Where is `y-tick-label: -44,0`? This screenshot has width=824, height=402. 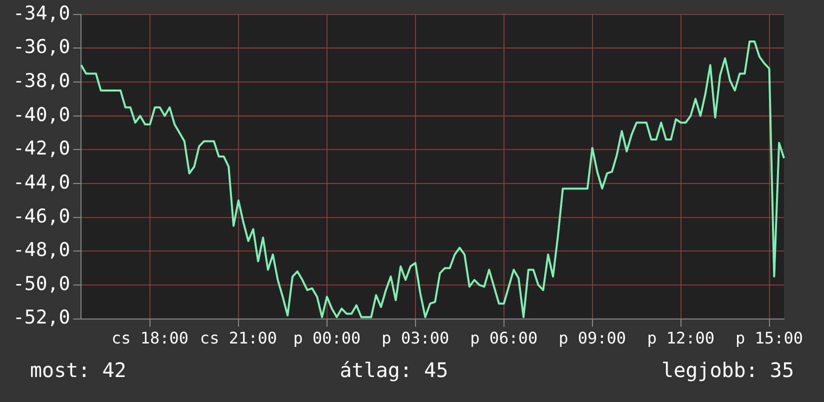
y-tick-label: -44,0 is located at coordinates (41, 182).